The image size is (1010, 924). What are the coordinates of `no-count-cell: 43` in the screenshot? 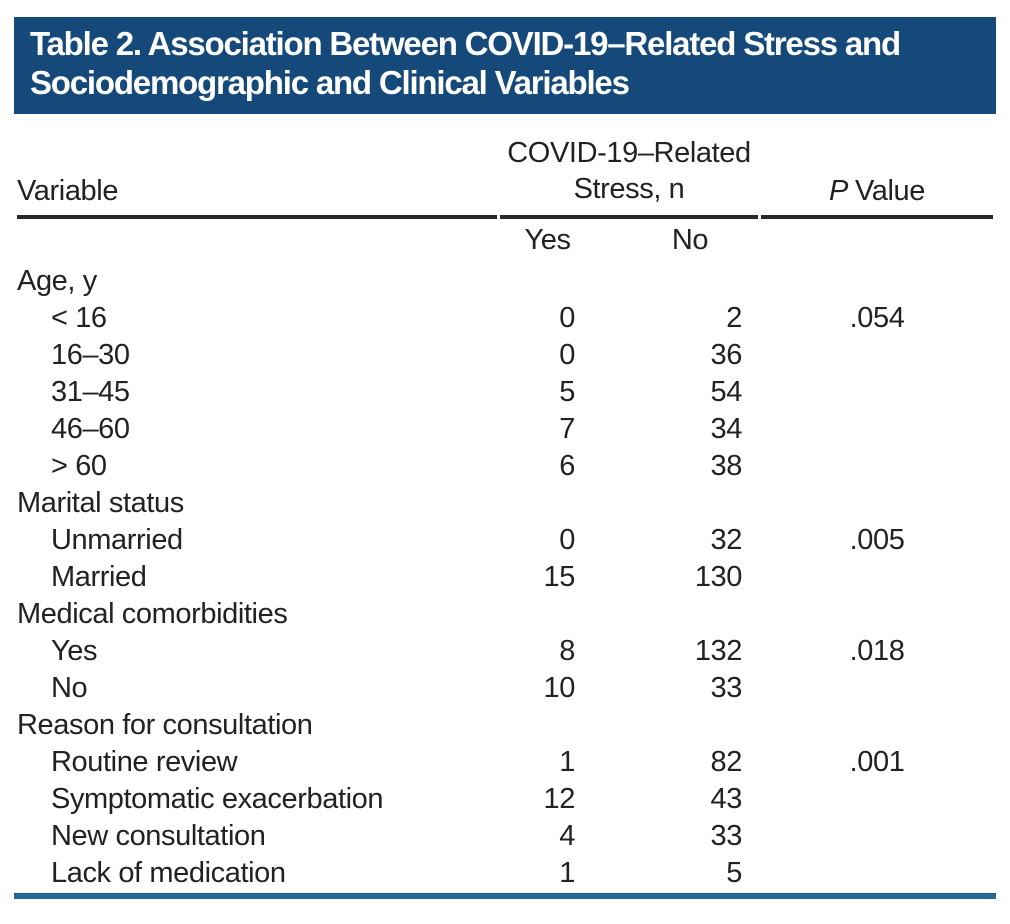 It's located at (726, 798).